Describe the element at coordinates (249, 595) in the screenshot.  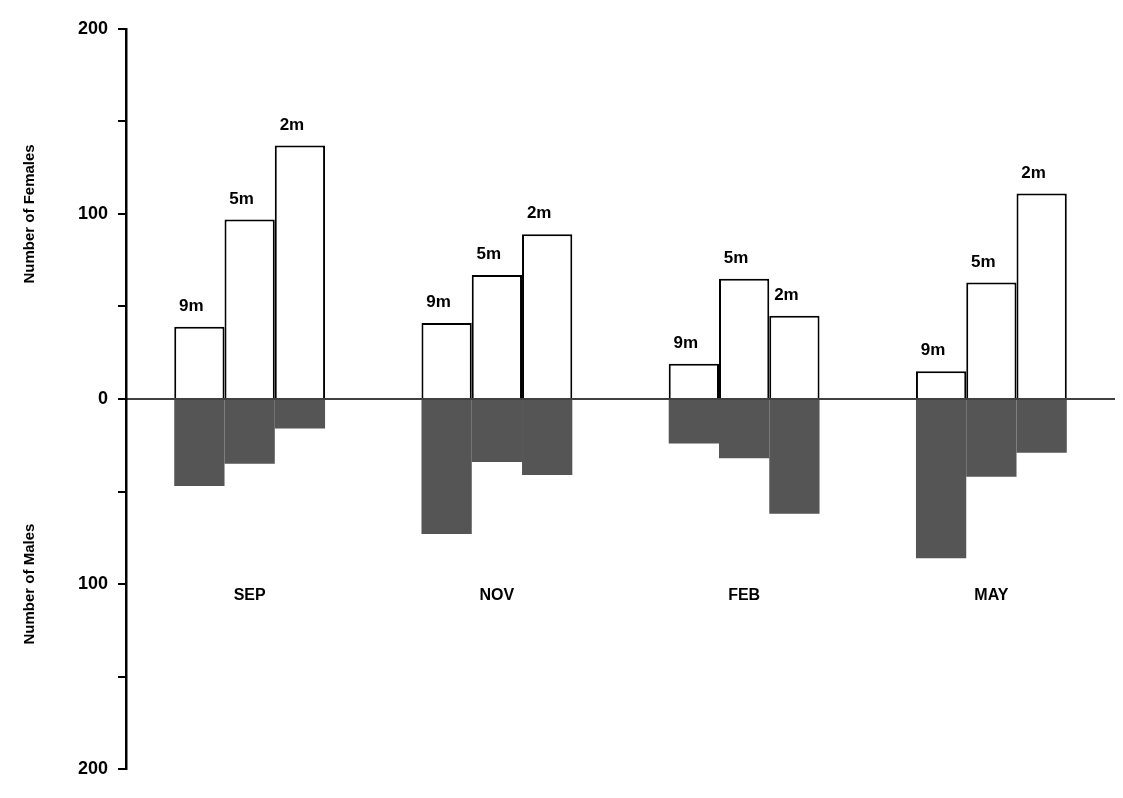
I see `x-tick-label: SEP` at that location.